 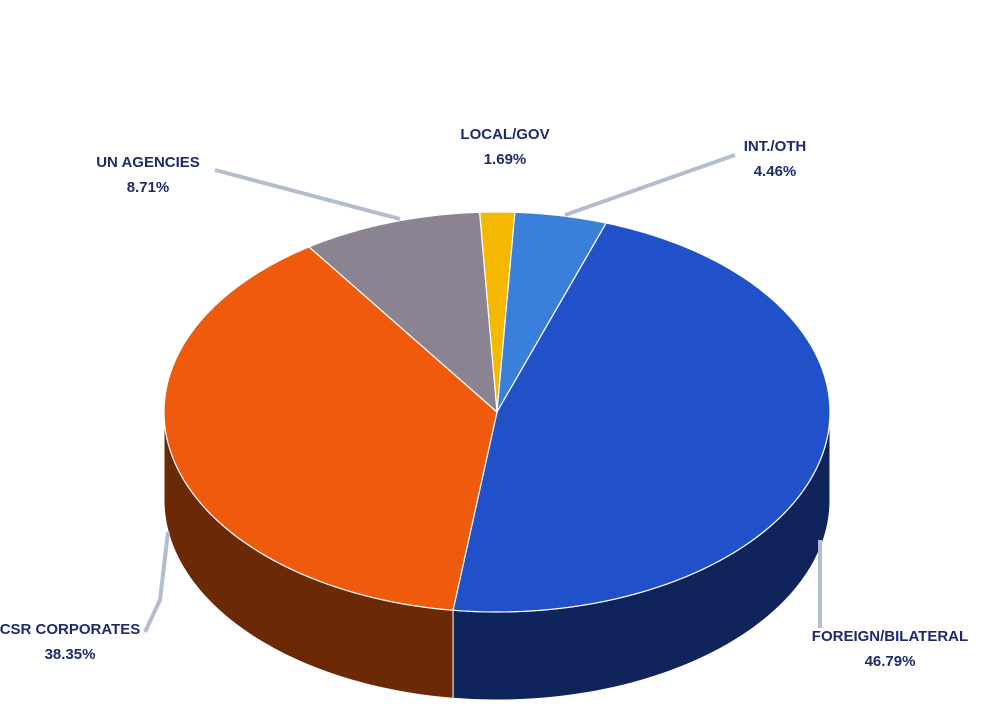 I want to click on slice-label: UN AGENCIES, so click(x=148, y=162).